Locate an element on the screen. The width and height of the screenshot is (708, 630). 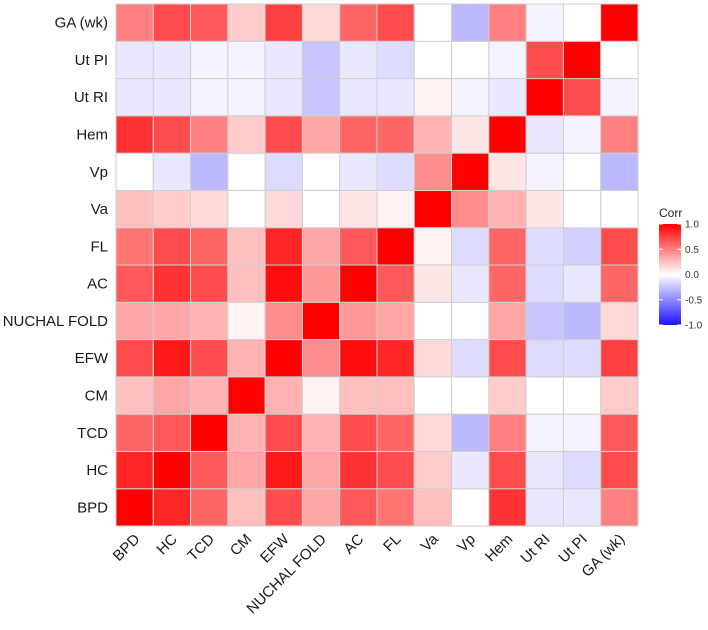
color-legend: Corr 1.0 0.5 0.0 -0.5 -1.0 is located at coordinates (681, 269).